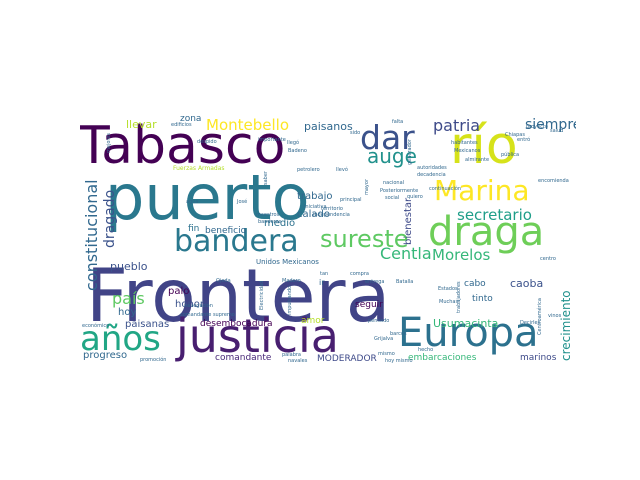 This screenshot has width=640, height=480. I want to click on word: río, so click(484, 146).